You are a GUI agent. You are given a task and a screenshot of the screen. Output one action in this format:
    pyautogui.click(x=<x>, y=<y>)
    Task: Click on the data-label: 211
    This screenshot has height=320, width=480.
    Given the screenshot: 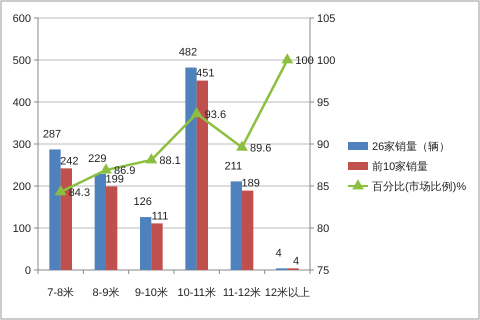 What is the action you would take?
    pyautogui.click(x=233, y=166)
    